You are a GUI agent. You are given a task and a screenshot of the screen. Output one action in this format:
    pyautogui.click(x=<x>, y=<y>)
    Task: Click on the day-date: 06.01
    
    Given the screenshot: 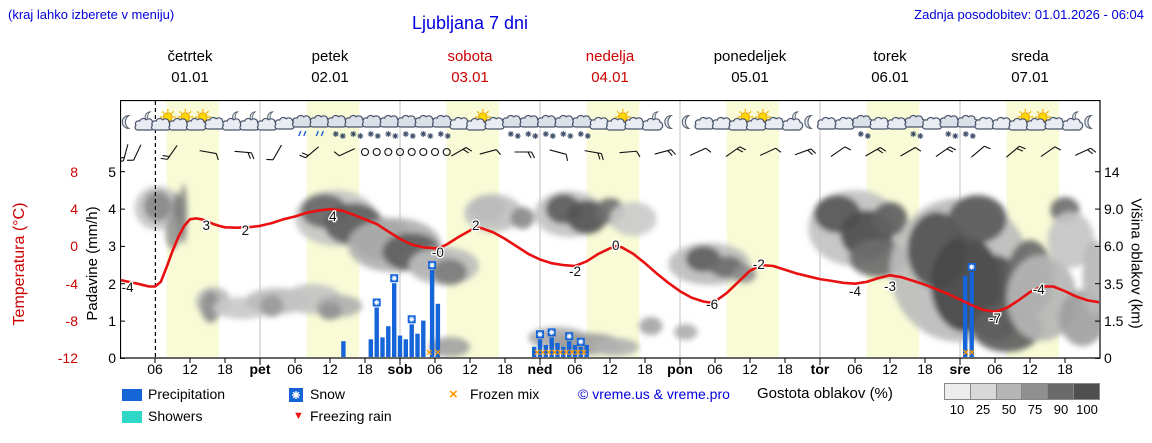 What is the action you would take?
    pyautogui.click(x=890, y=77)
    